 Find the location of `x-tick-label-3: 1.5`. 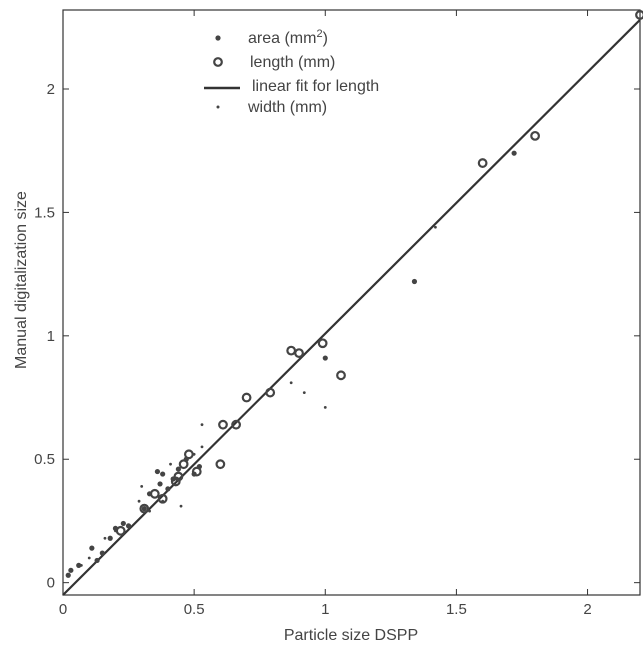

x-tick-label-3: 1.5 is located at coordinates (456, 609).